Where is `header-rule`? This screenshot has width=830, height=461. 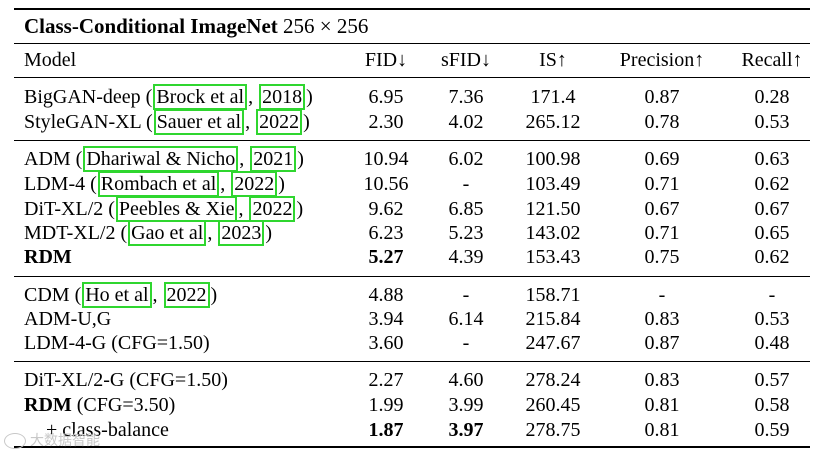 header-rule is located at coordinates (412, 77).